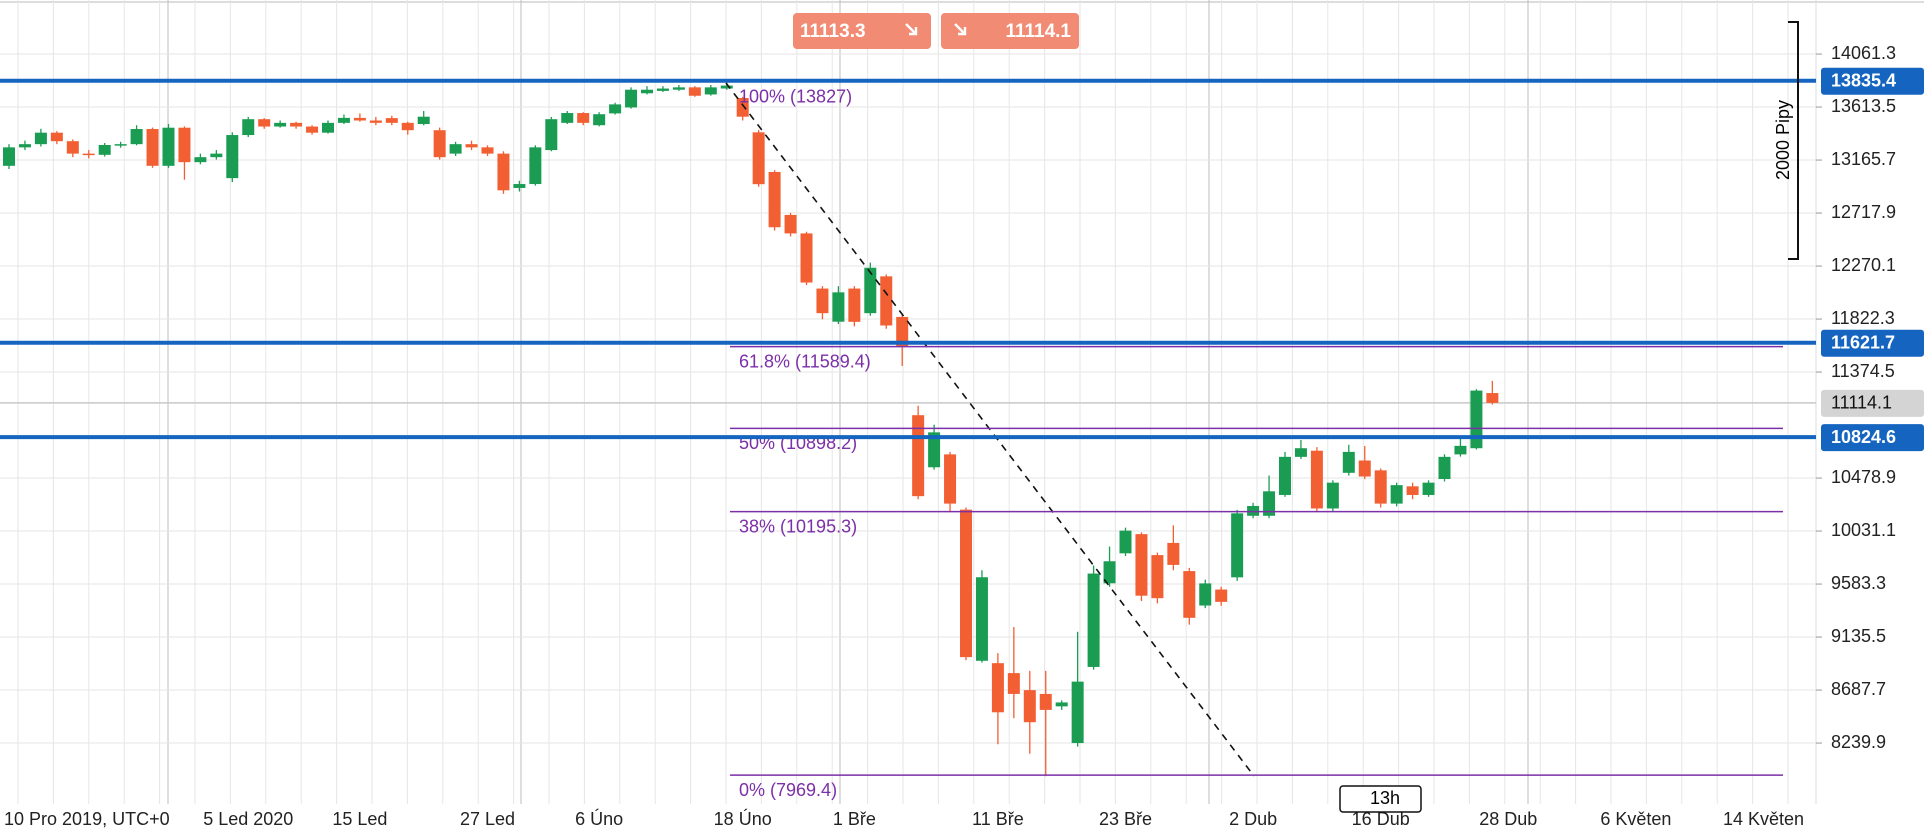  What do you see at coordinates (87, 819) in the screenshot?
I see `x-tick-label: 10 Pro 2019, UTC+0` at bounding box center [87, 819].